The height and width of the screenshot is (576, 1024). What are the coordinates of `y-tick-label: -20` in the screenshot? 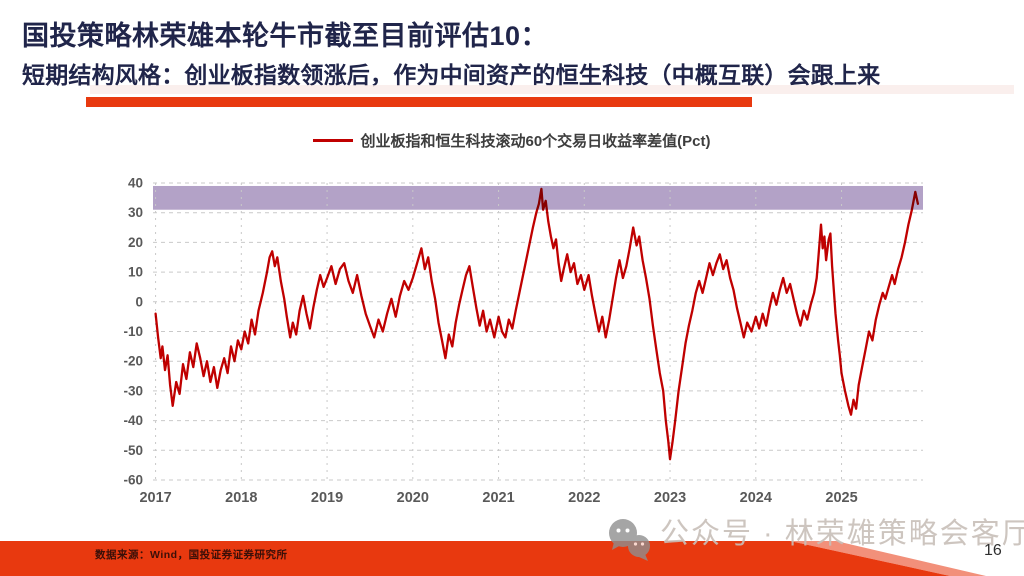 It's located at (133, 361).